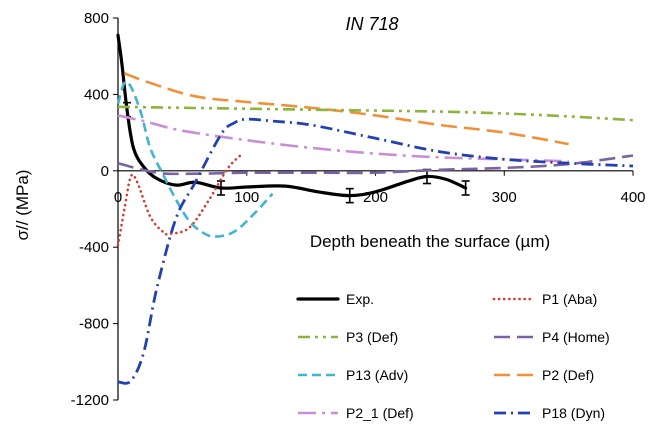 Image resolution: width=650 pixels, height=428 pixels. Describe the element at coordinates (568, 375) in the screenshot. I see `legend-label: P2 (Def)` at that location.